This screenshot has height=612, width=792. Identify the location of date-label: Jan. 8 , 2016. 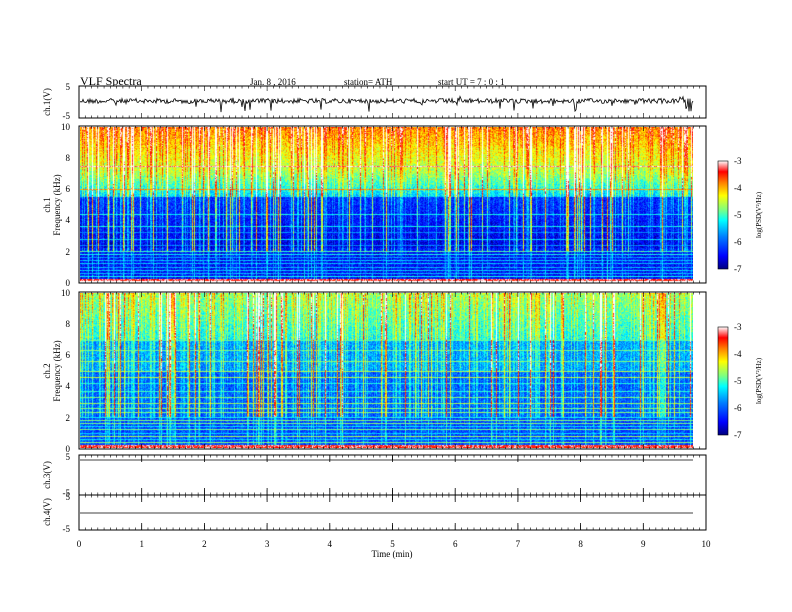
(273, 82).